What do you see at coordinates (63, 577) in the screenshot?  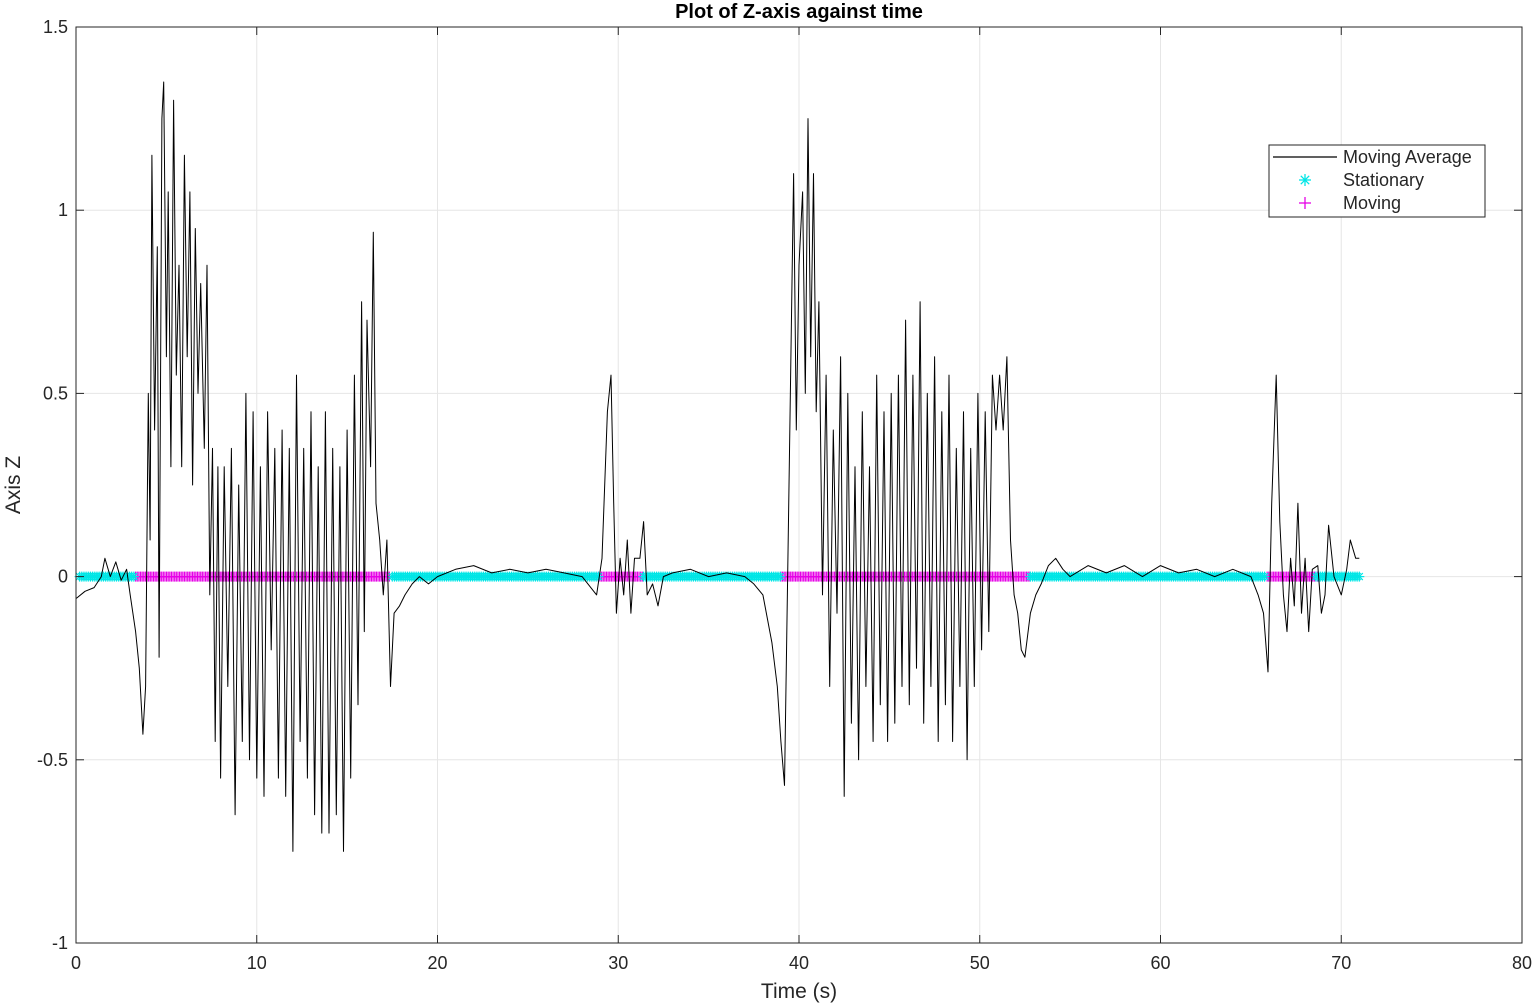 I see `y-tick-label: 0` at bounding box center [63, 577].